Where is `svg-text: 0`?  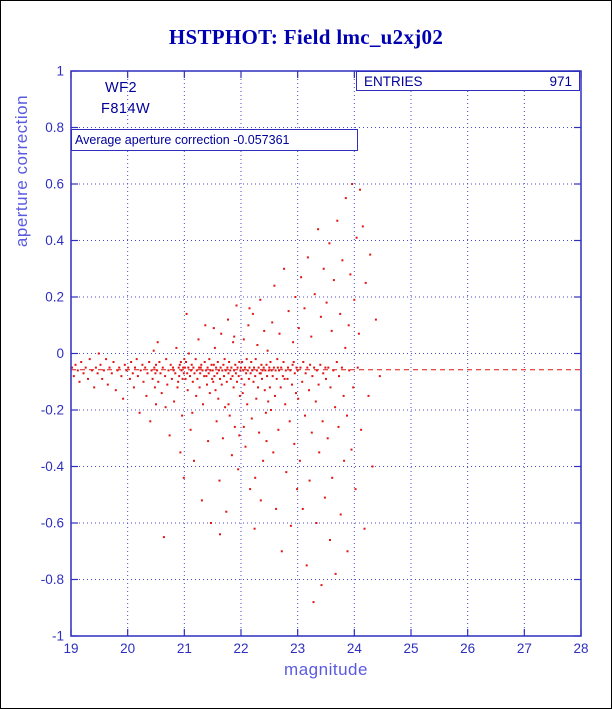 svg-text: 0 is located at coordinates (60, 353).